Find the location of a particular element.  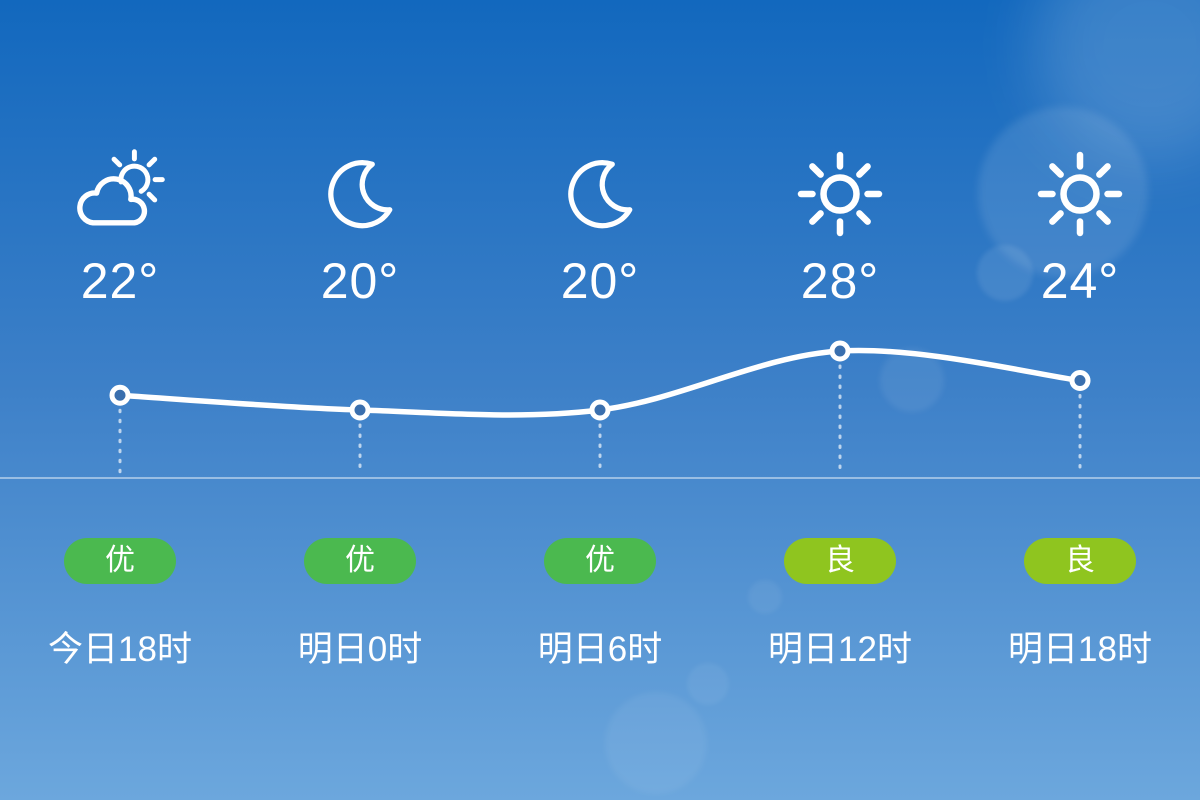

temperature-label: 22° is located at coordinates (120, 281).